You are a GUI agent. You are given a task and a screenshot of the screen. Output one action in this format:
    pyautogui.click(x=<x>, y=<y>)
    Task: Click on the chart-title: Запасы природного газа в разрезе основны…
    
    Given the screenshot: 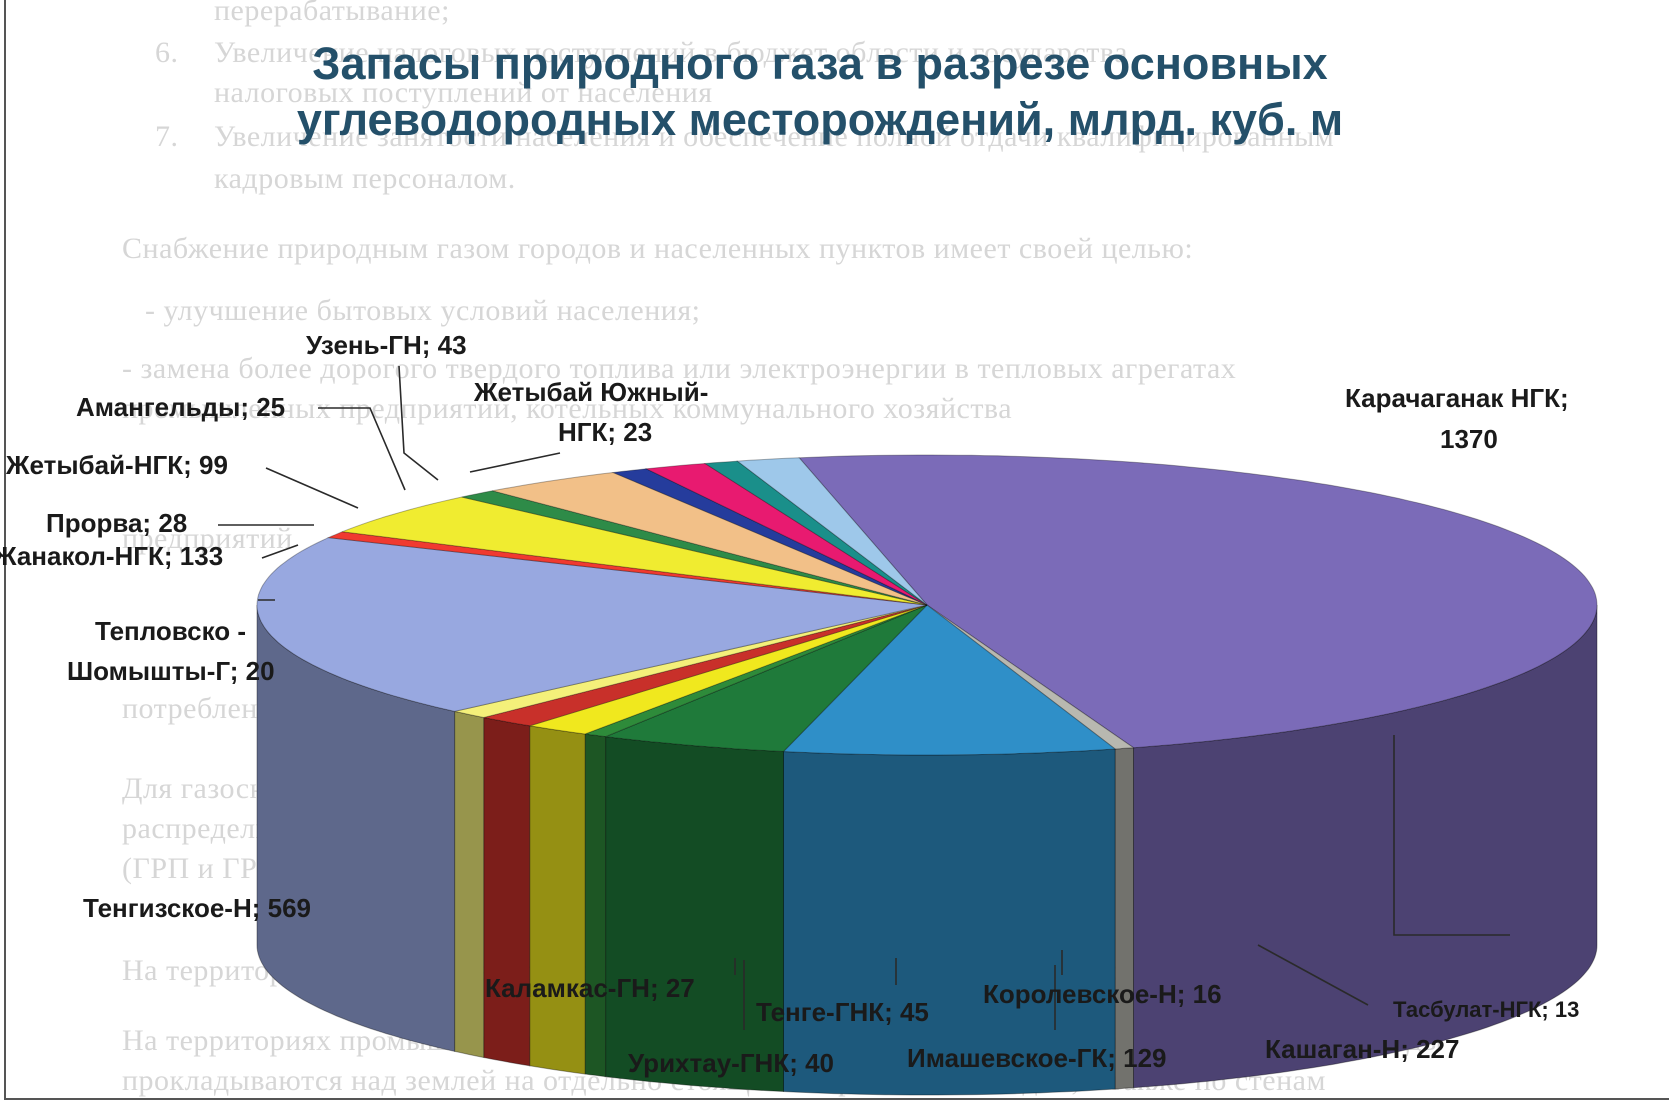 What is the action you would take?
    pyautogui.click(x=820, y=92)
    